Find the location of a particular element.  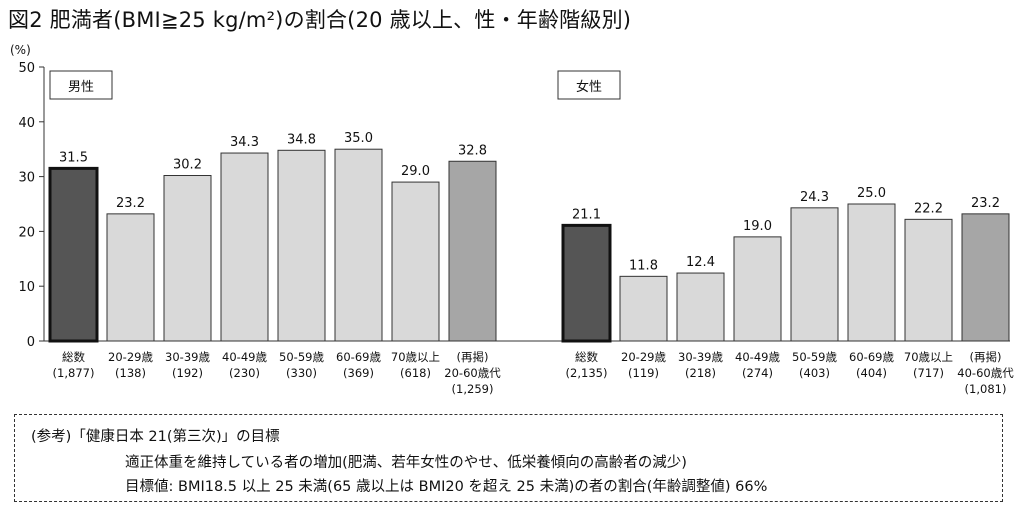

bar-value-label: 29.0 is located at coordinates (415, 171).